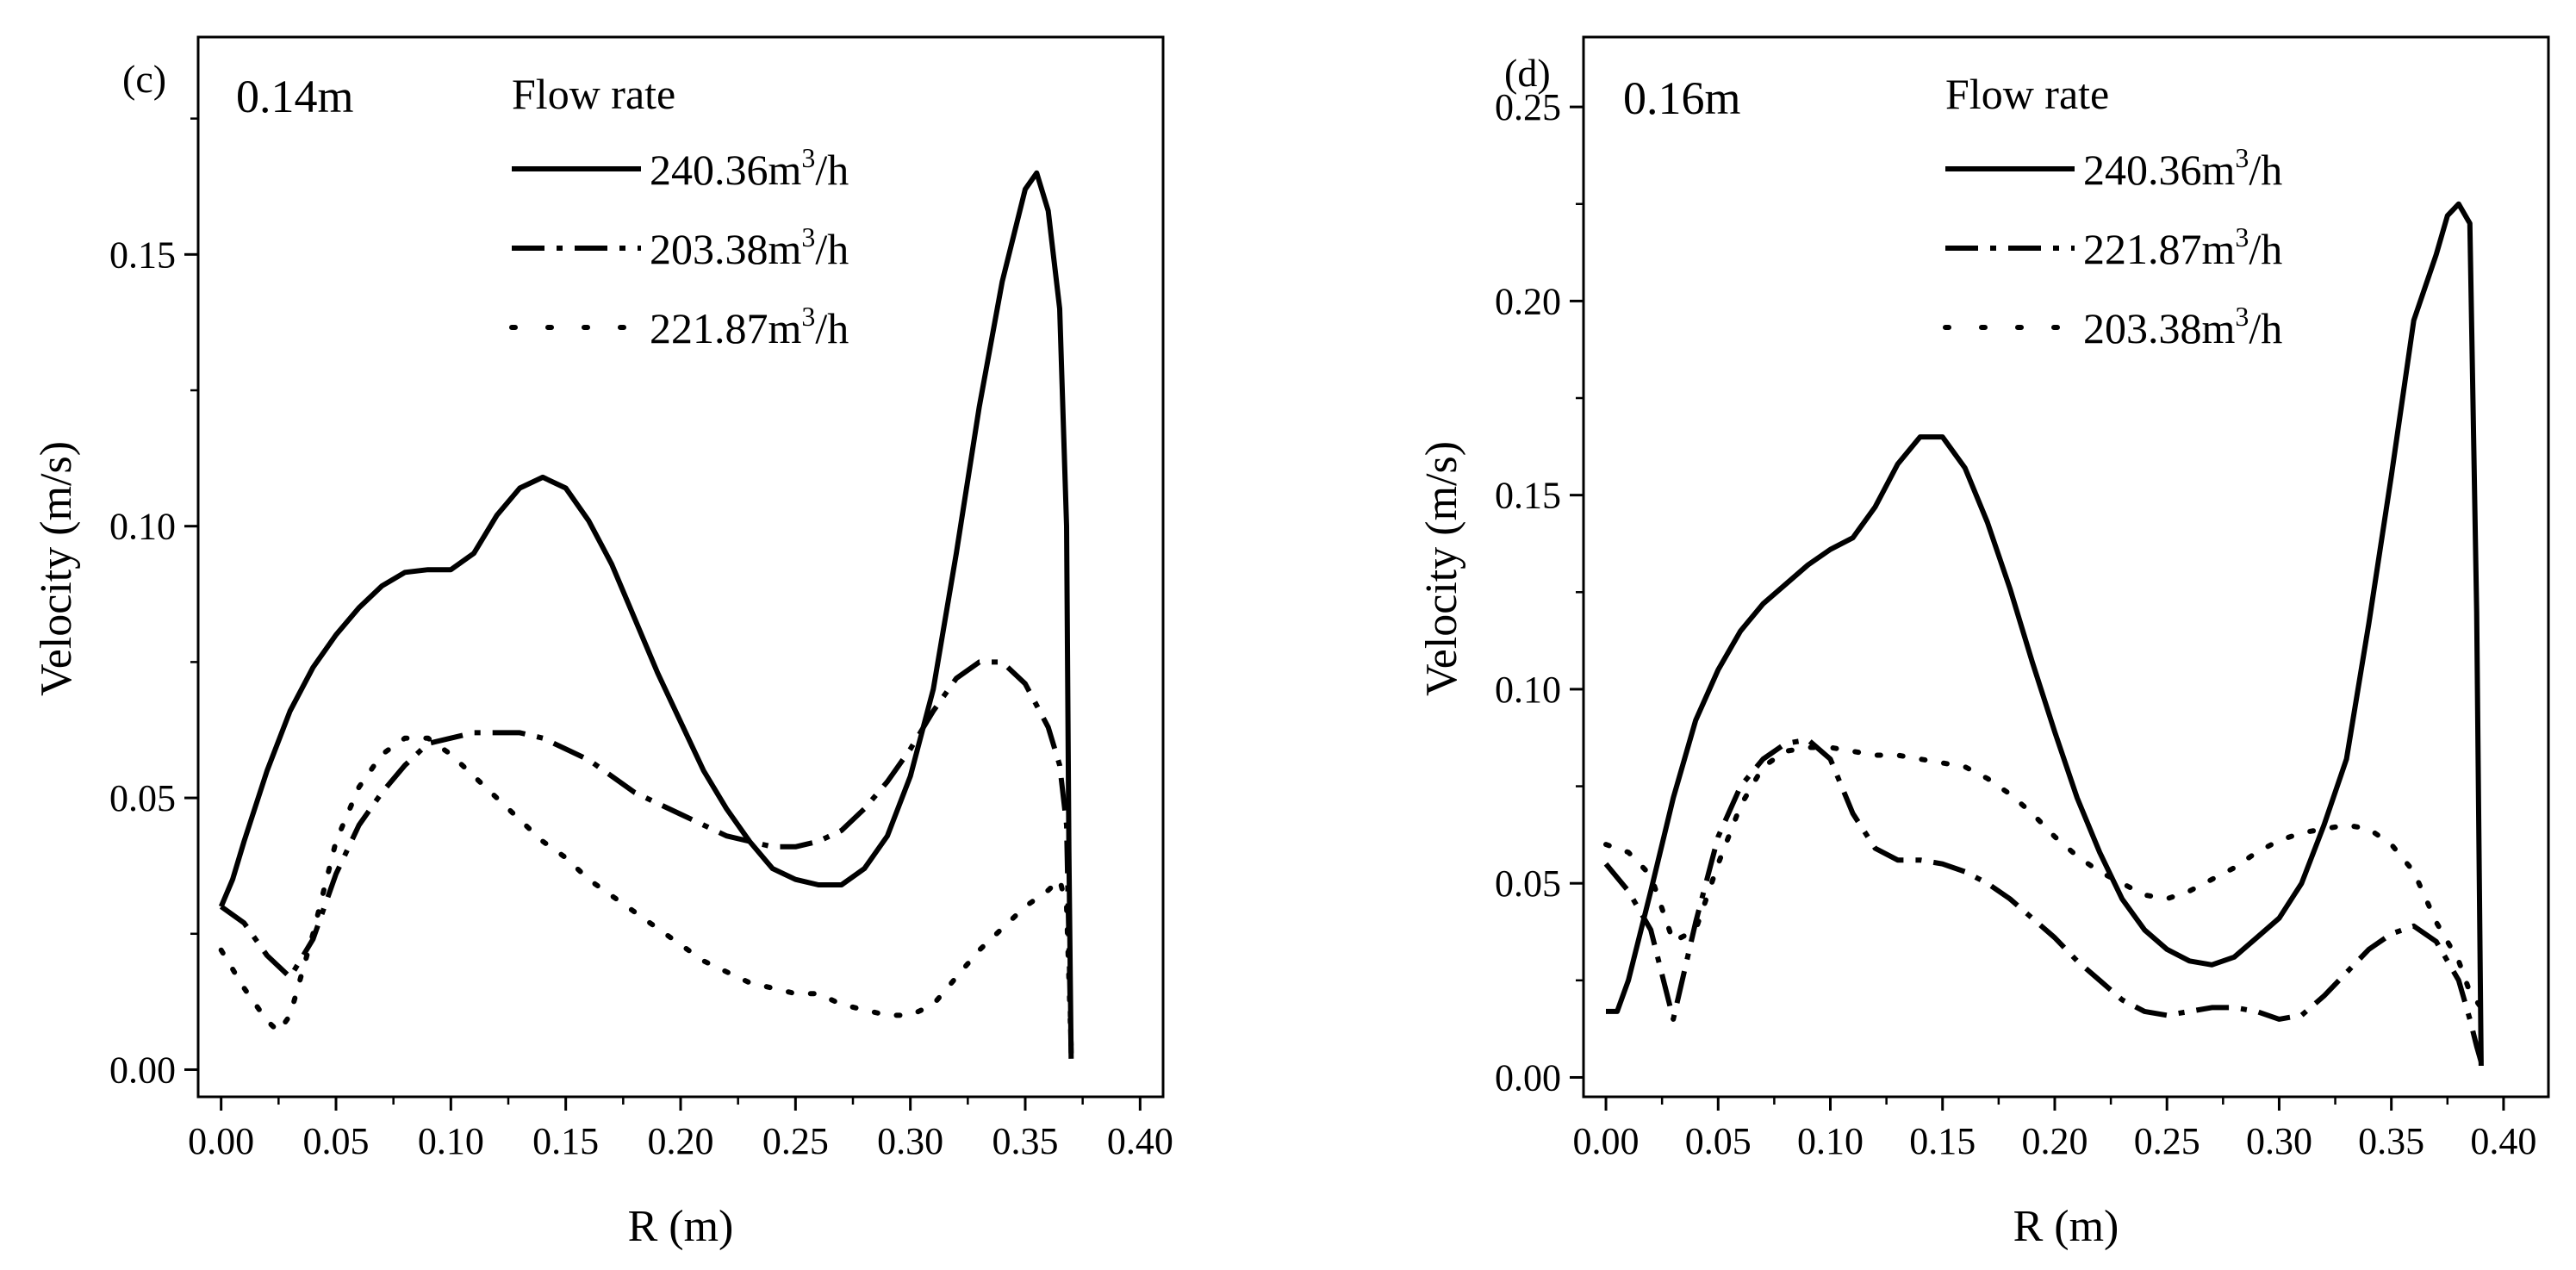  I want to click on panel-label: (d), so click(1528, 73).